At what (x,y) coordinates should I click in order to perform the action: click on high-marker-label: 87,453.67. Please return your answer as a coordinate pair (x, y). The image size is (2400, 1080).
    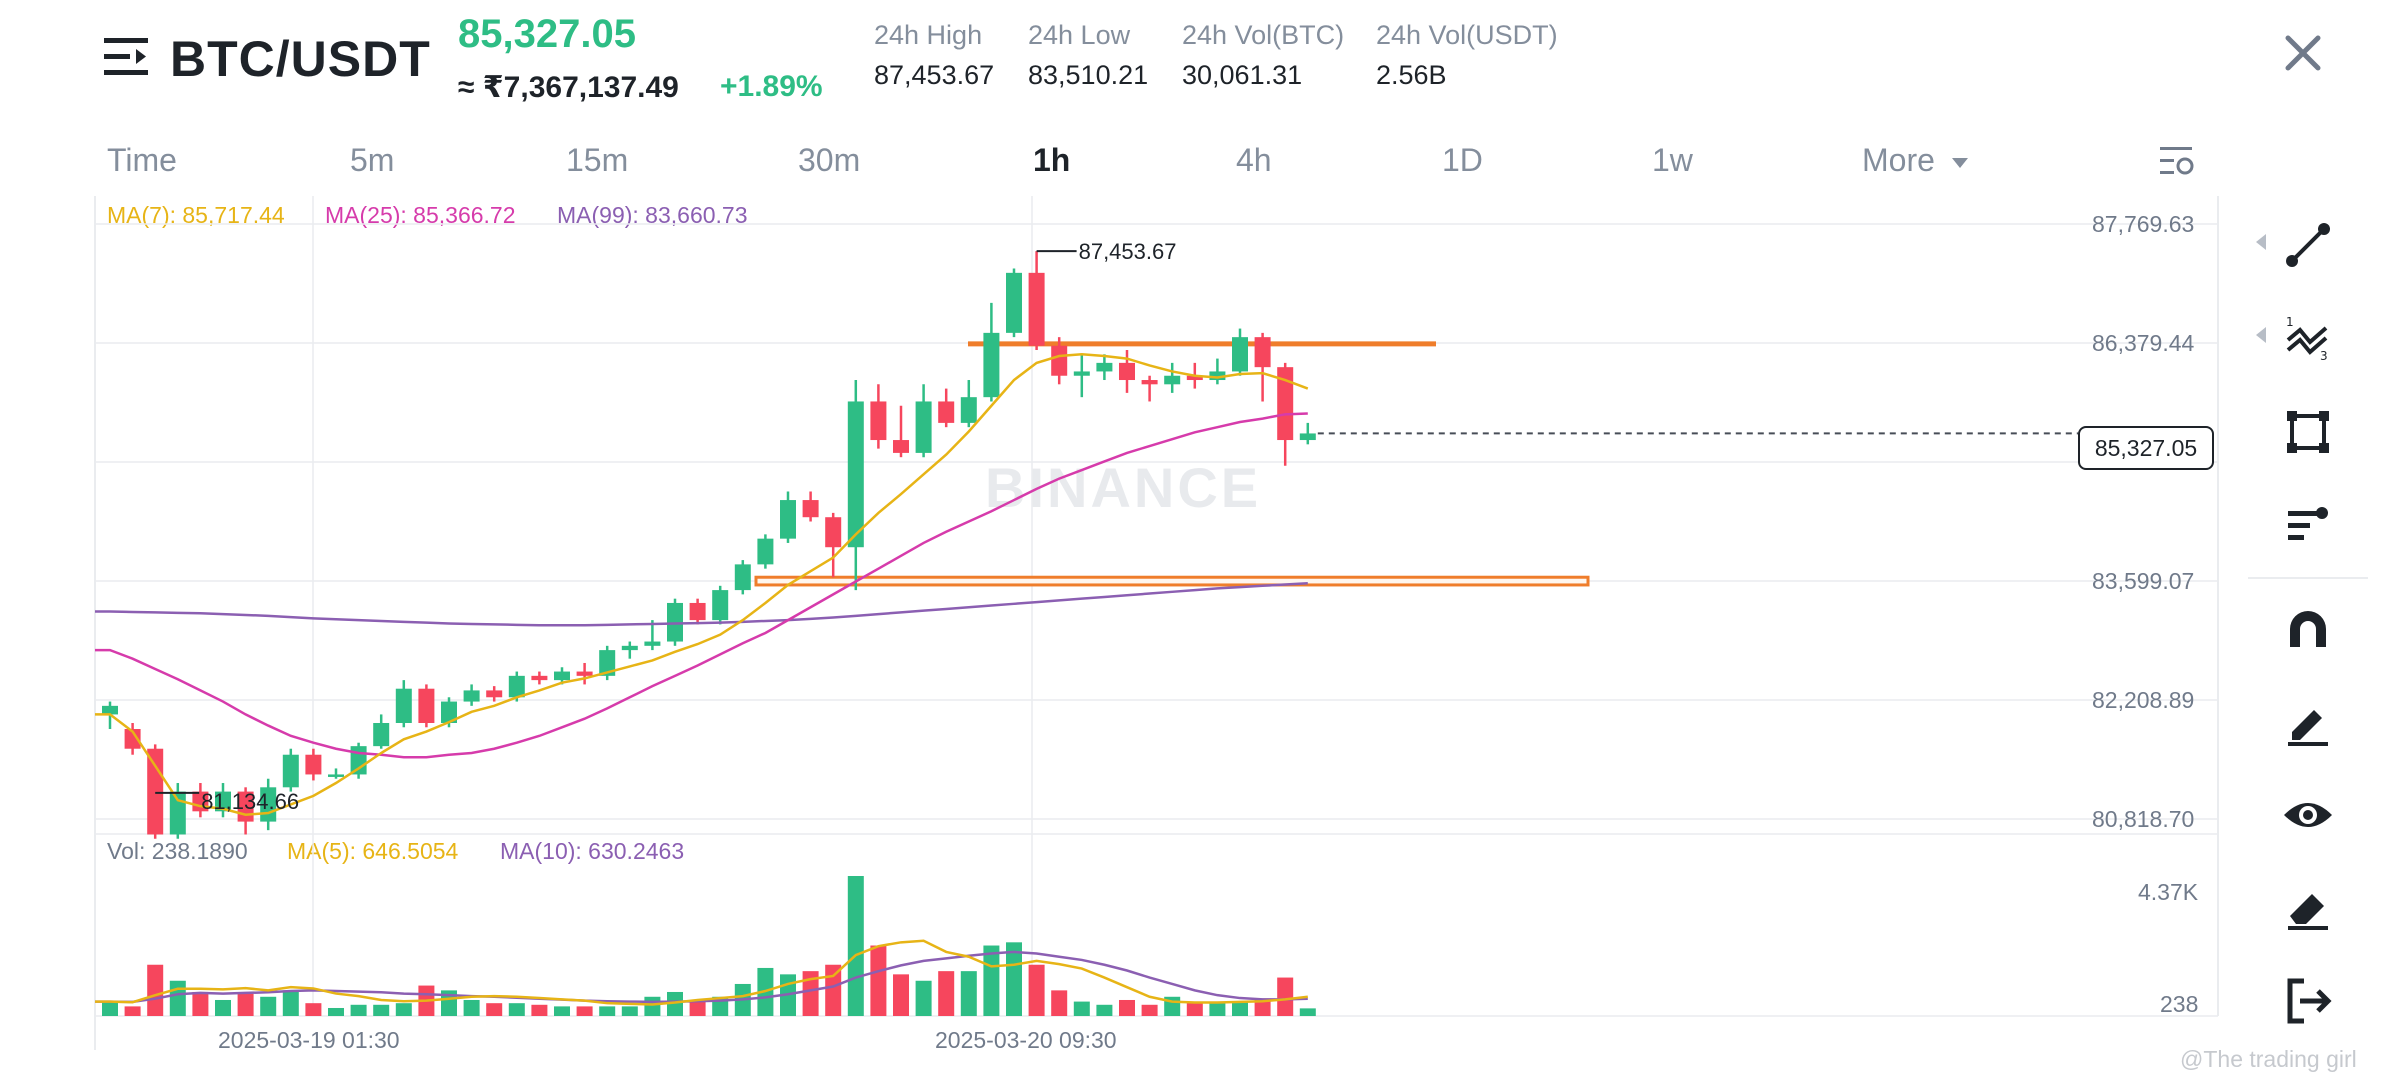
    Looking at the image, I should click on (1128, 251).